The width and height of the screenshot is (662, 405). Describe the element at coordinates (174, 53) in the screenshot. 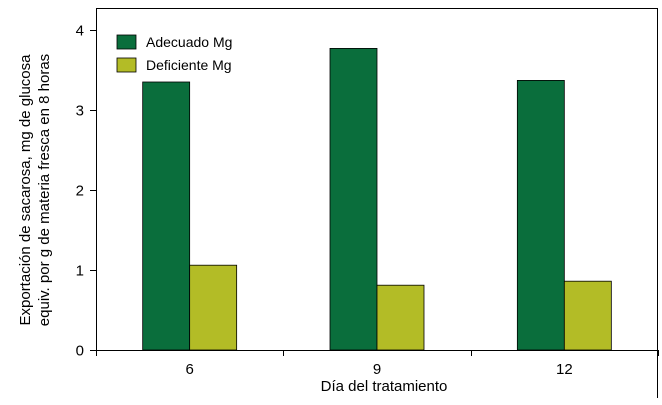

I see `legend: Adecuado Mg Deficiente Mg` at that location.